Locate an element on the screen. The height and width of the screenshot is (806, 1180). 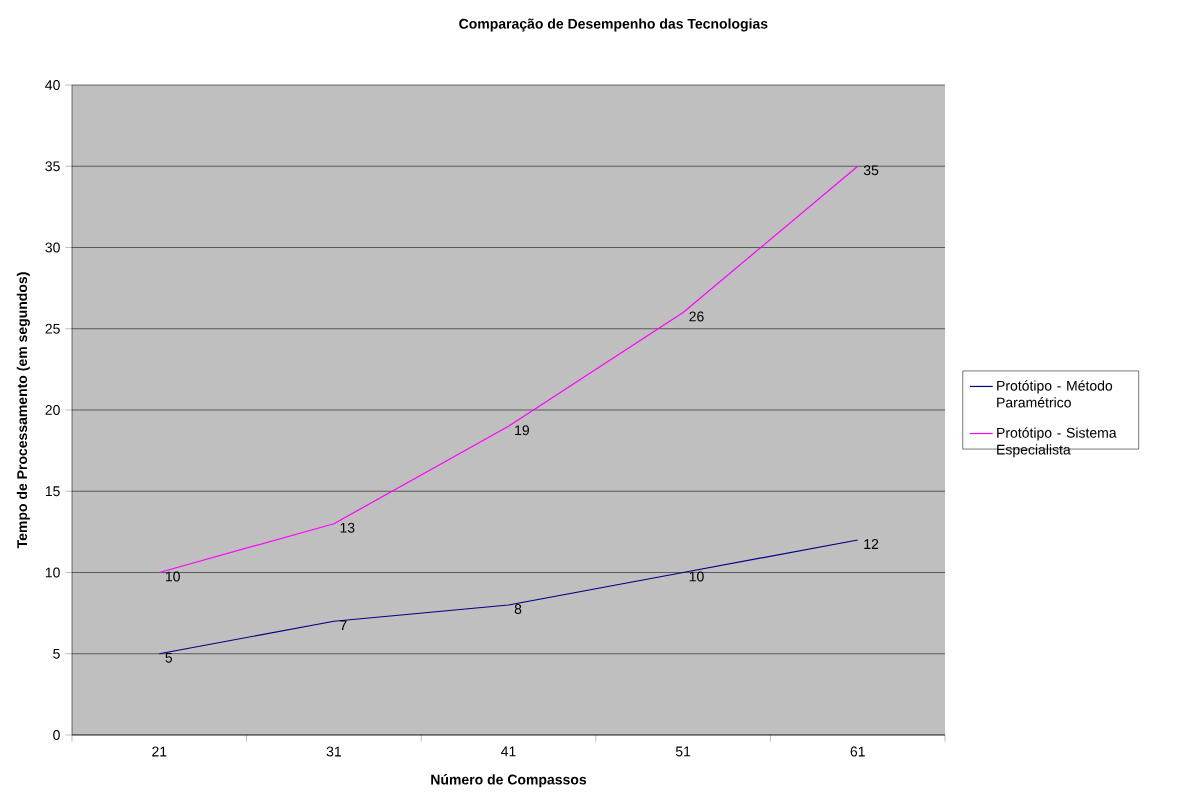
y-tick-label: 0 is located at coordinates (56, 735).